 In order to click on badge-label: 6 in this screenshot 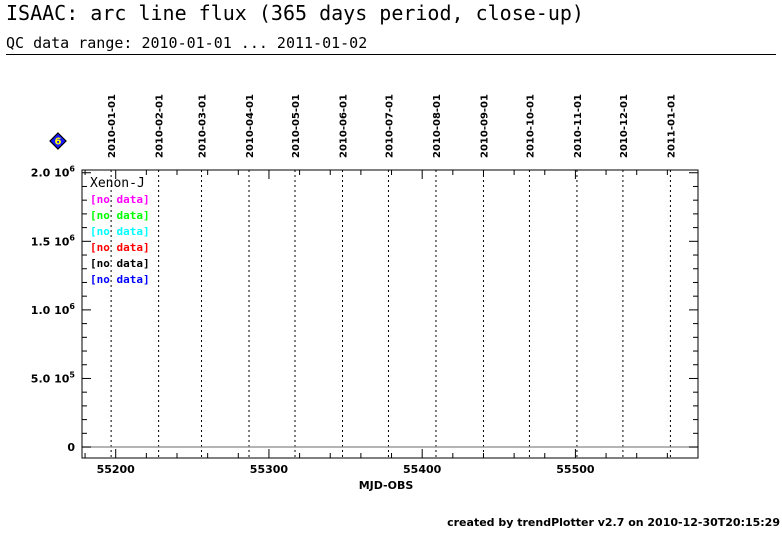, I will do `click(58, 142)`.